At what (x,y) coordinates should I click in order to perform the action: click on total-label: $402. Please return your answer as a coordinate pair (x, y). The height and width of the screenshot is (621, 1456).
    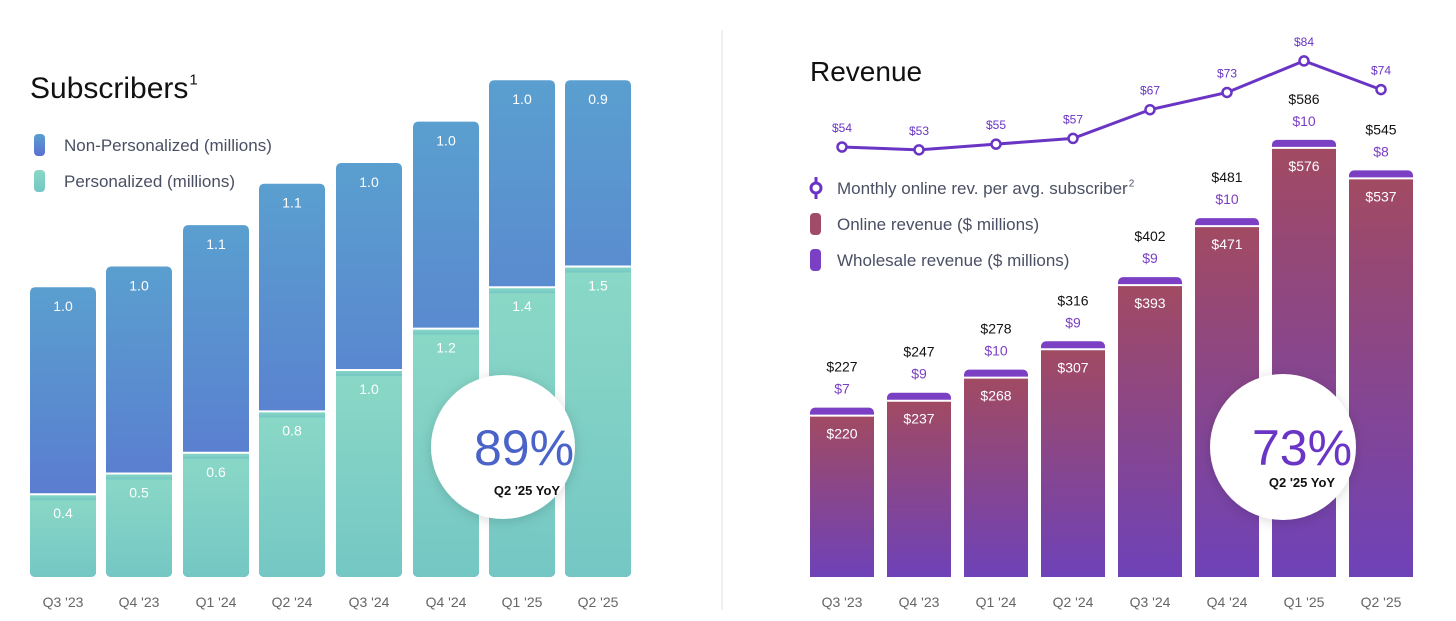
    Looking at the image, I should click on (1149, 236).